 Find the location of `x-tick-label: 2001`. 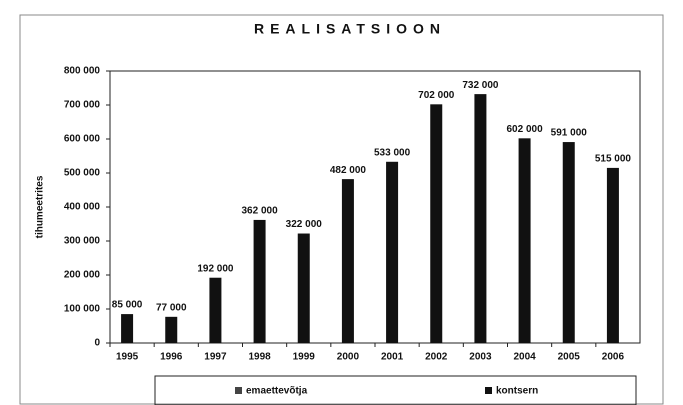

x-tick-label: 2001 is located at coordinates (392, 357).